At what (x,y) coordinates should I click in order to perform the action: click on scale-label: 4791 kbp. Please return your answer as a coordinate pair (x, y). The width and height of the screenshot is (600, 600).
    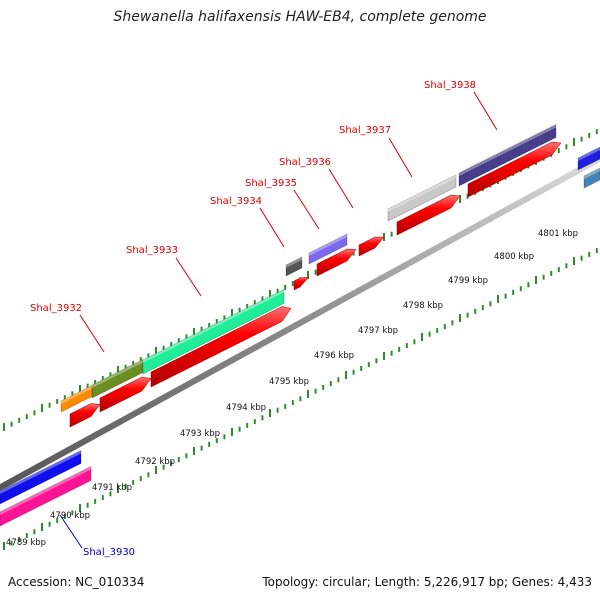
    Looking at the image, I should click on (112, 488).